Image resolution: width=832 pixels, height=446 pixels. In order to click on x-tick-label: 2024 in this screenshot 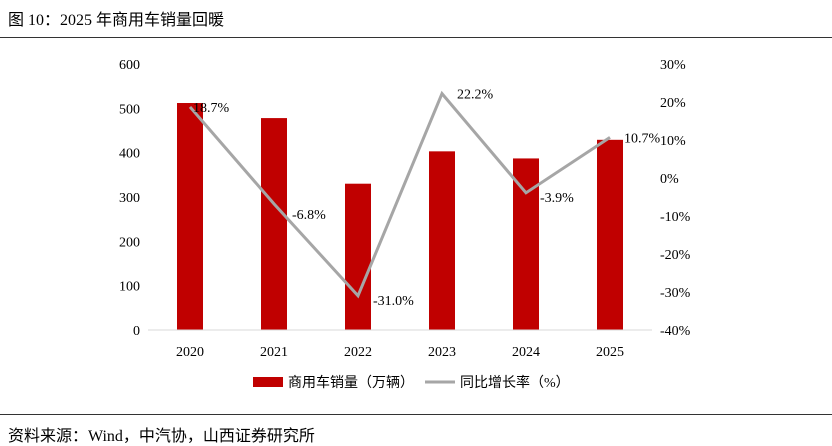, I will do `click(526, 352)`.